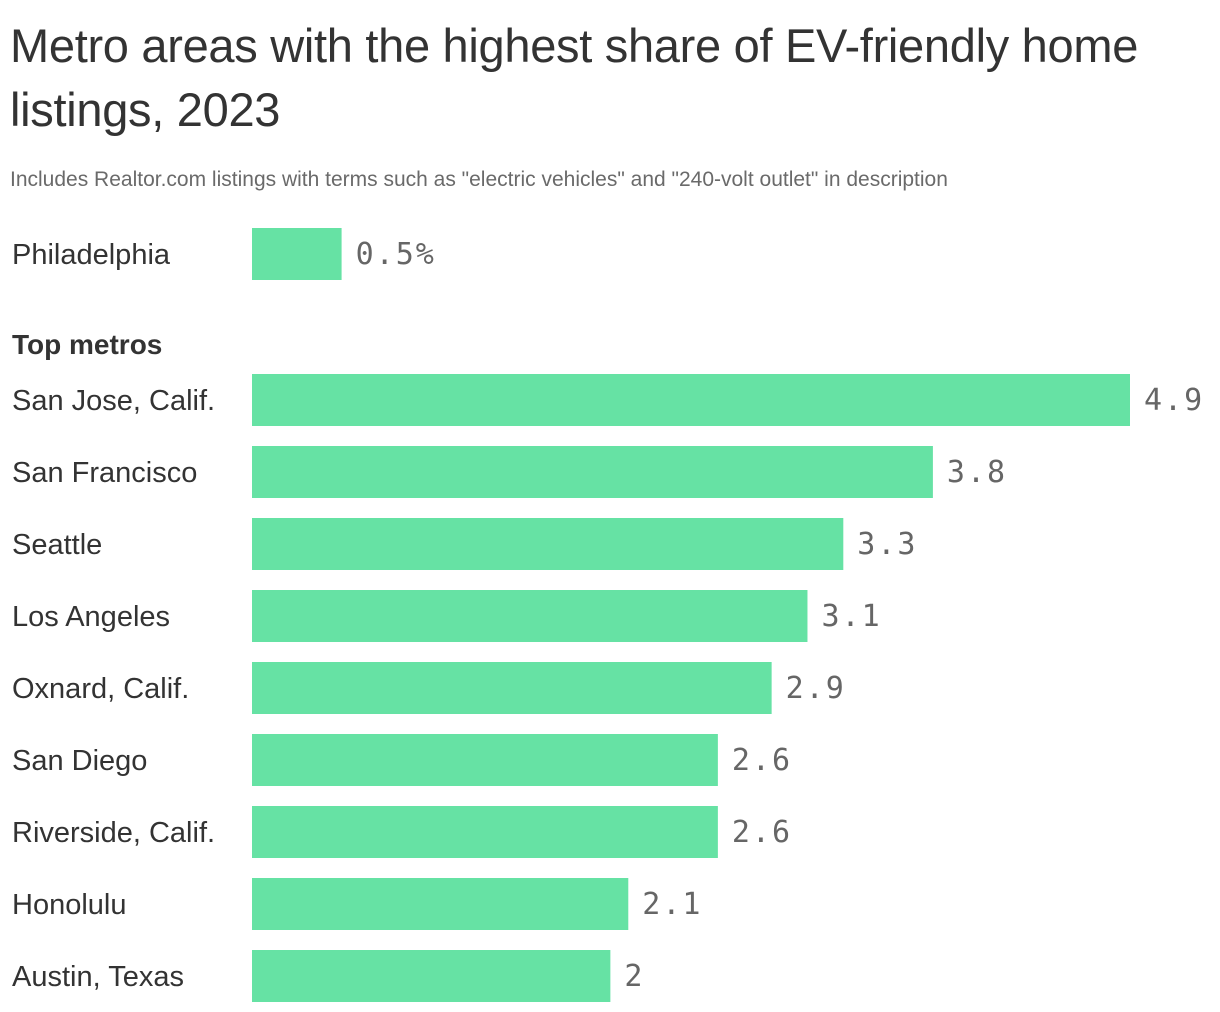  What do you see at coordinates (977, 472) in the screenshot?
I see `value-label: 3.8` at bounding box center [977, 472].